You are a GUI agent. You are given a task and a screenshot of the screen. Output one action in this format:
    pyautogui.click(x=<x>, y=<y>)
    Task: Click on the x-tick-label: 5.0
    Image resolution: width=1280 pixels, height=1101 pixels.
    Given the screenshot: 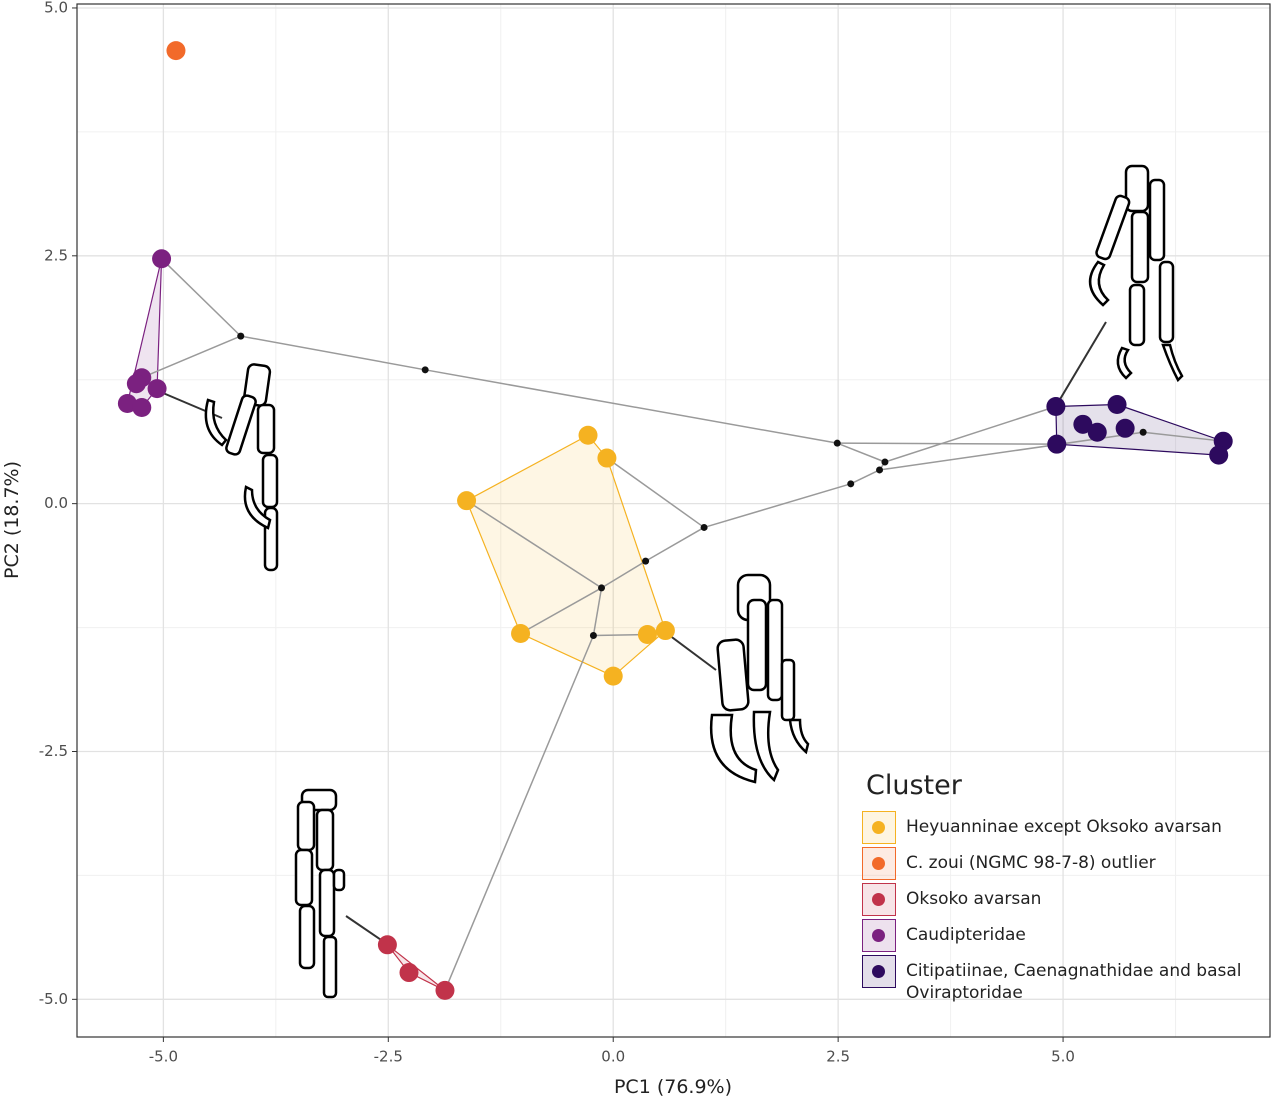 What is the action you would take?
    pyautogui.click(x=1063, y=1057)
    